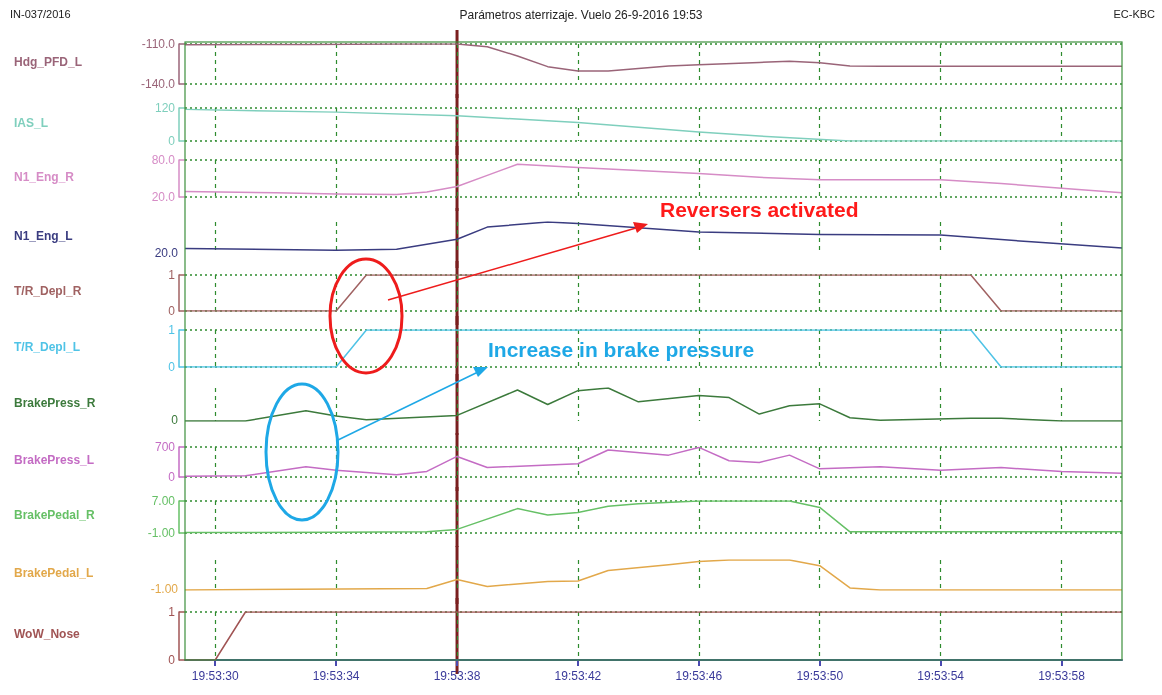  I want to click on y-axis-title: T/R_Depl_R, so click(48, 291).